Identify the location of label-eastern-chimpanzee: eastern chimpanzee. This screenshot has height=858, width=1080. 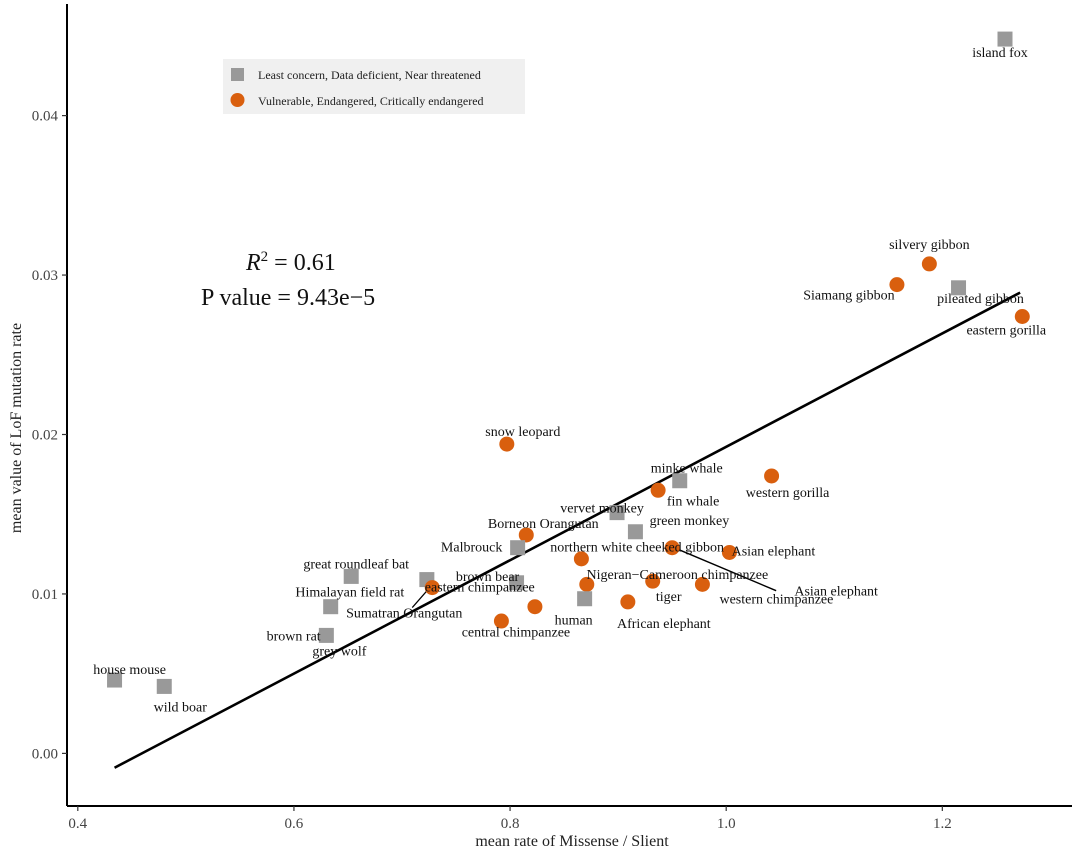
(480, 587).